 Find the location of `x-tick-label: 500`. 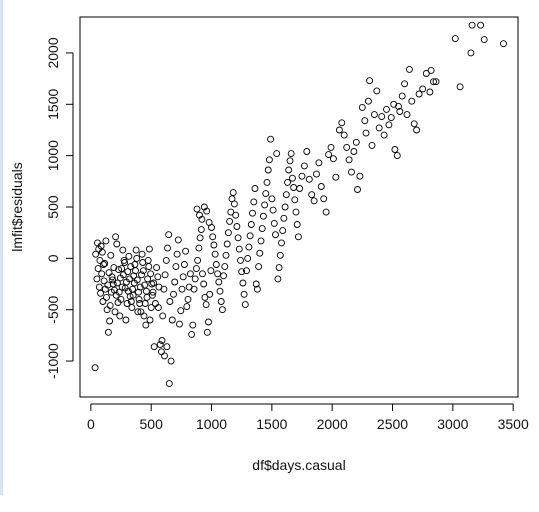

x-tick-label: 500 is located at coordinates (152, 424).